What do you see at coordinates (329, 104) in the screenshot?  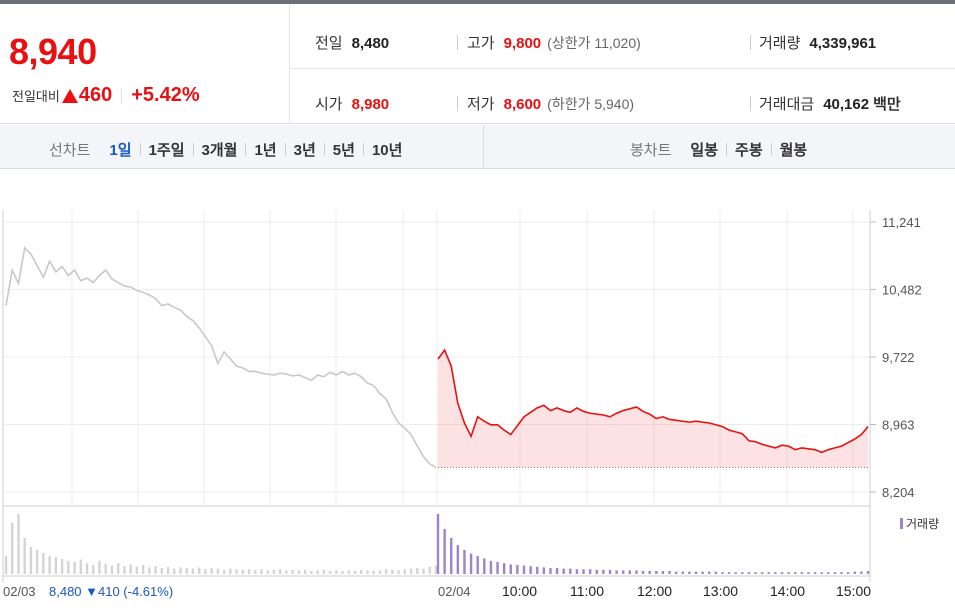 I see `stat-label: 시가` at bounding box center [329, 104].